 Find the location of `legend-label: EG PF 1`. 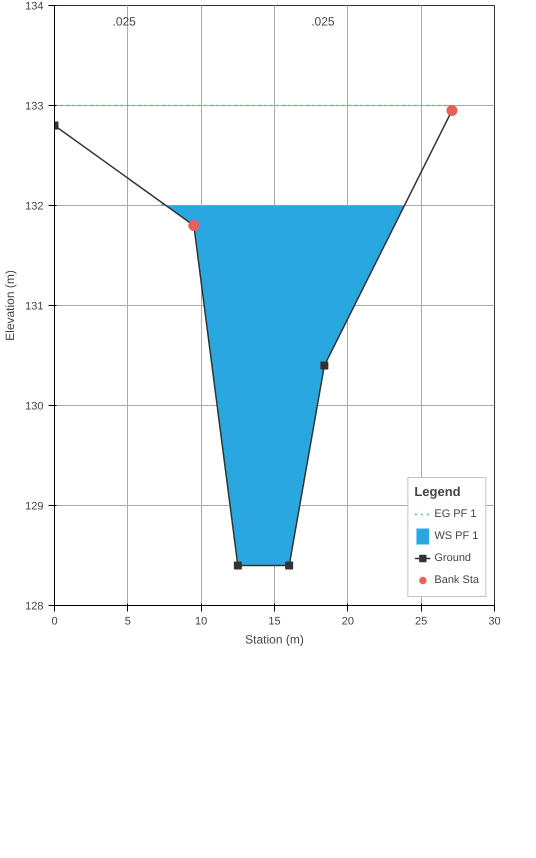

legend-label: EG PF 1 is located at coordinates (455, 514).